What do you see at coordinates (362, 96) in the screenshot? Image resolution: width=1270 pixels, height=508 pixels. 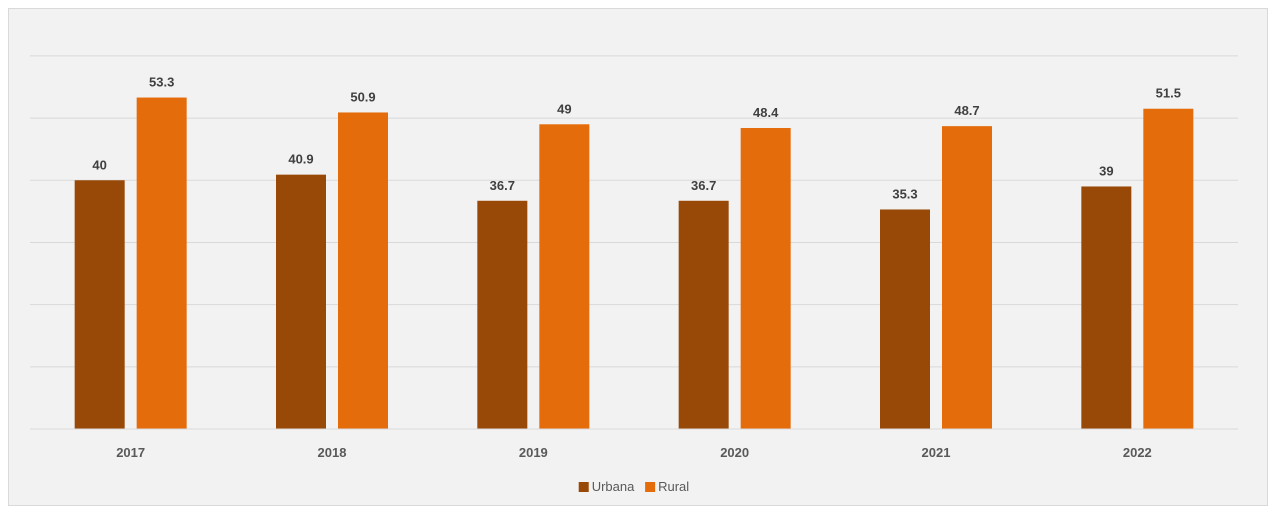 I see `data-label-rural-2018: 50.9` at bounding box center [362, 96].